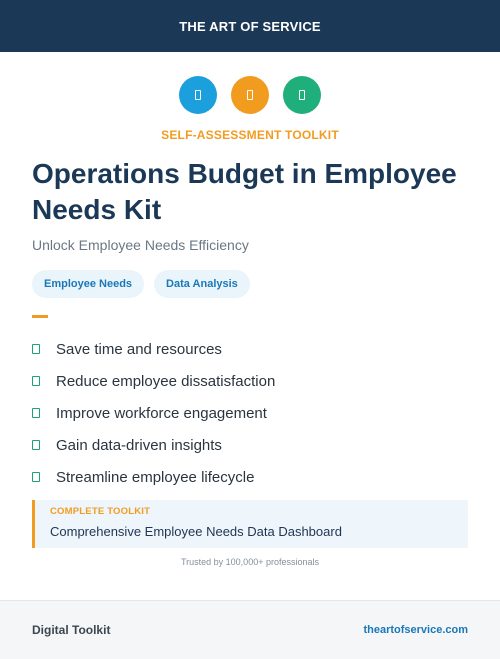  Describe the element at coordinates (161, 413) in the screenshot. I see `benefit-text: Improve workforce engagement` at that location.